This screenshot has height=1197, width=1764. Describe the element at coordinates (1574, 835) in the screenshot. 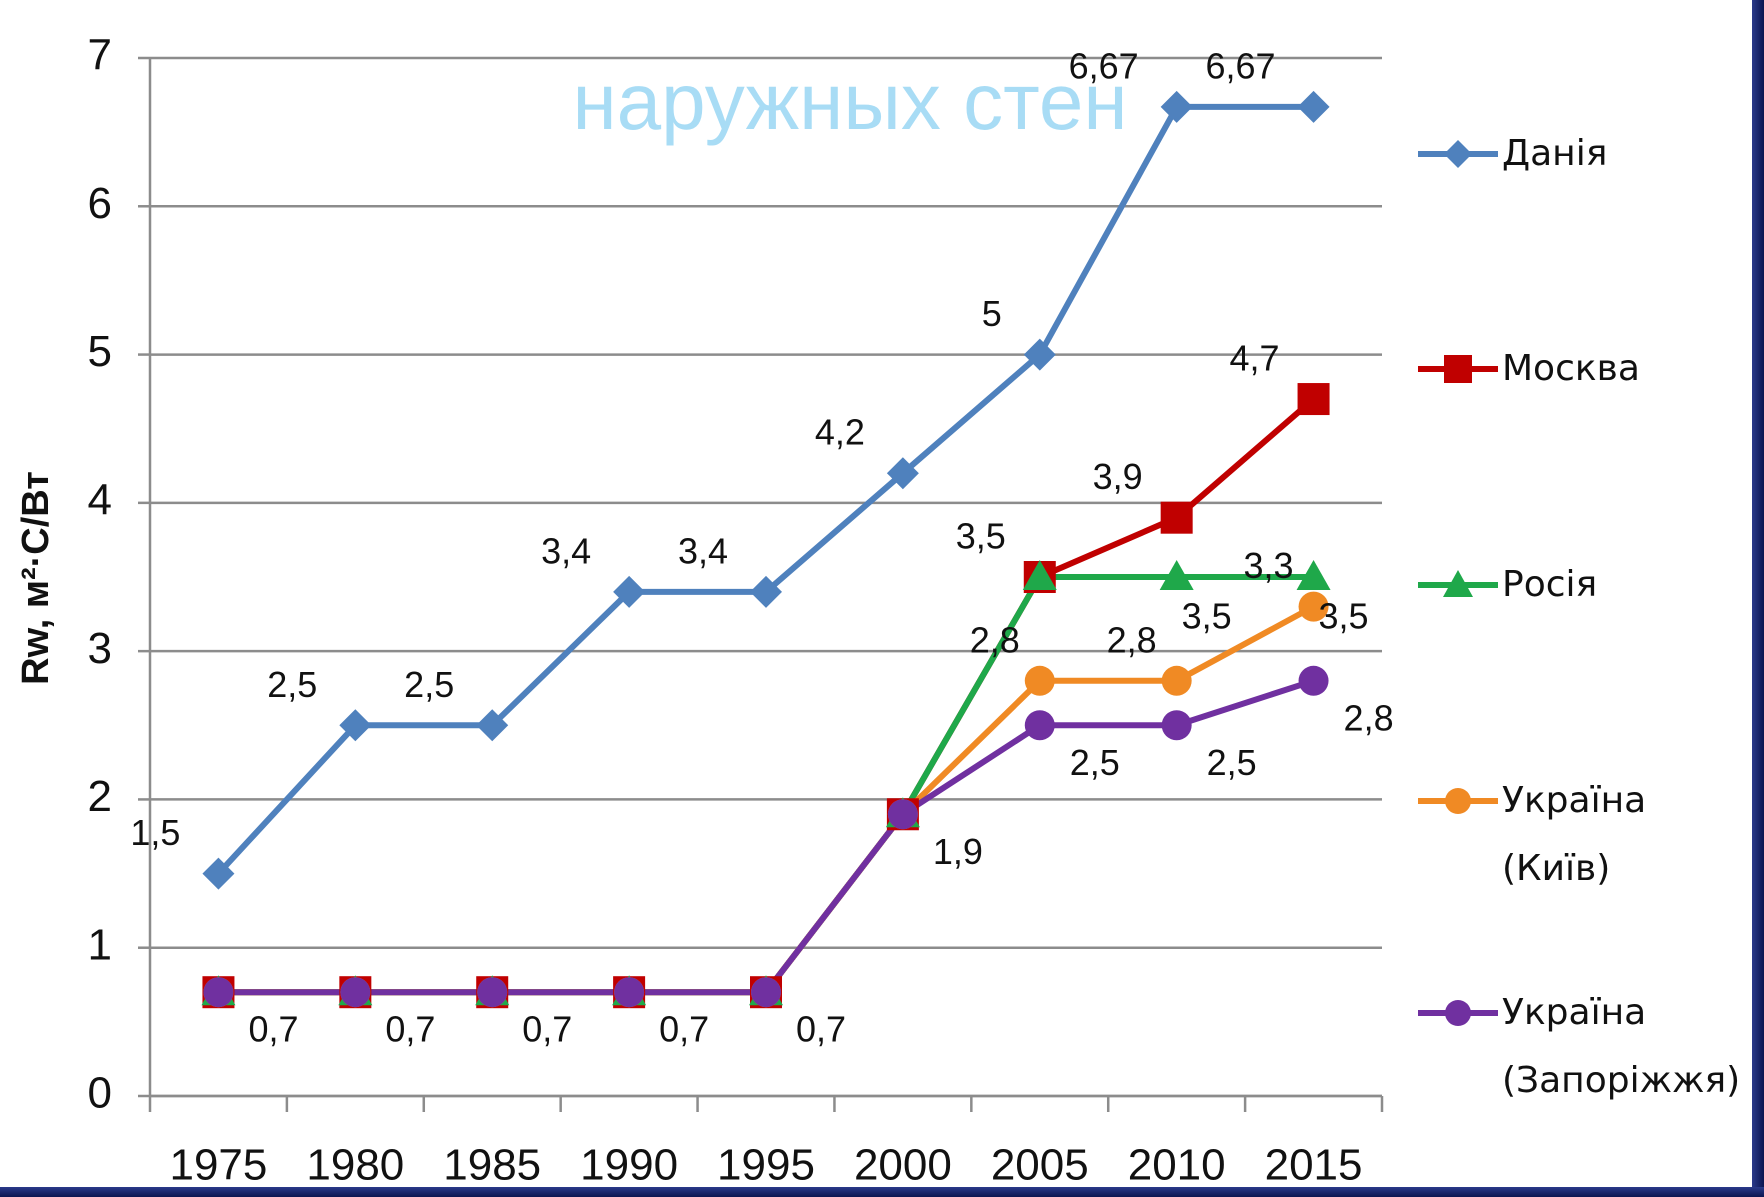

I see `legend-label: Україна (Київ)` at that location.